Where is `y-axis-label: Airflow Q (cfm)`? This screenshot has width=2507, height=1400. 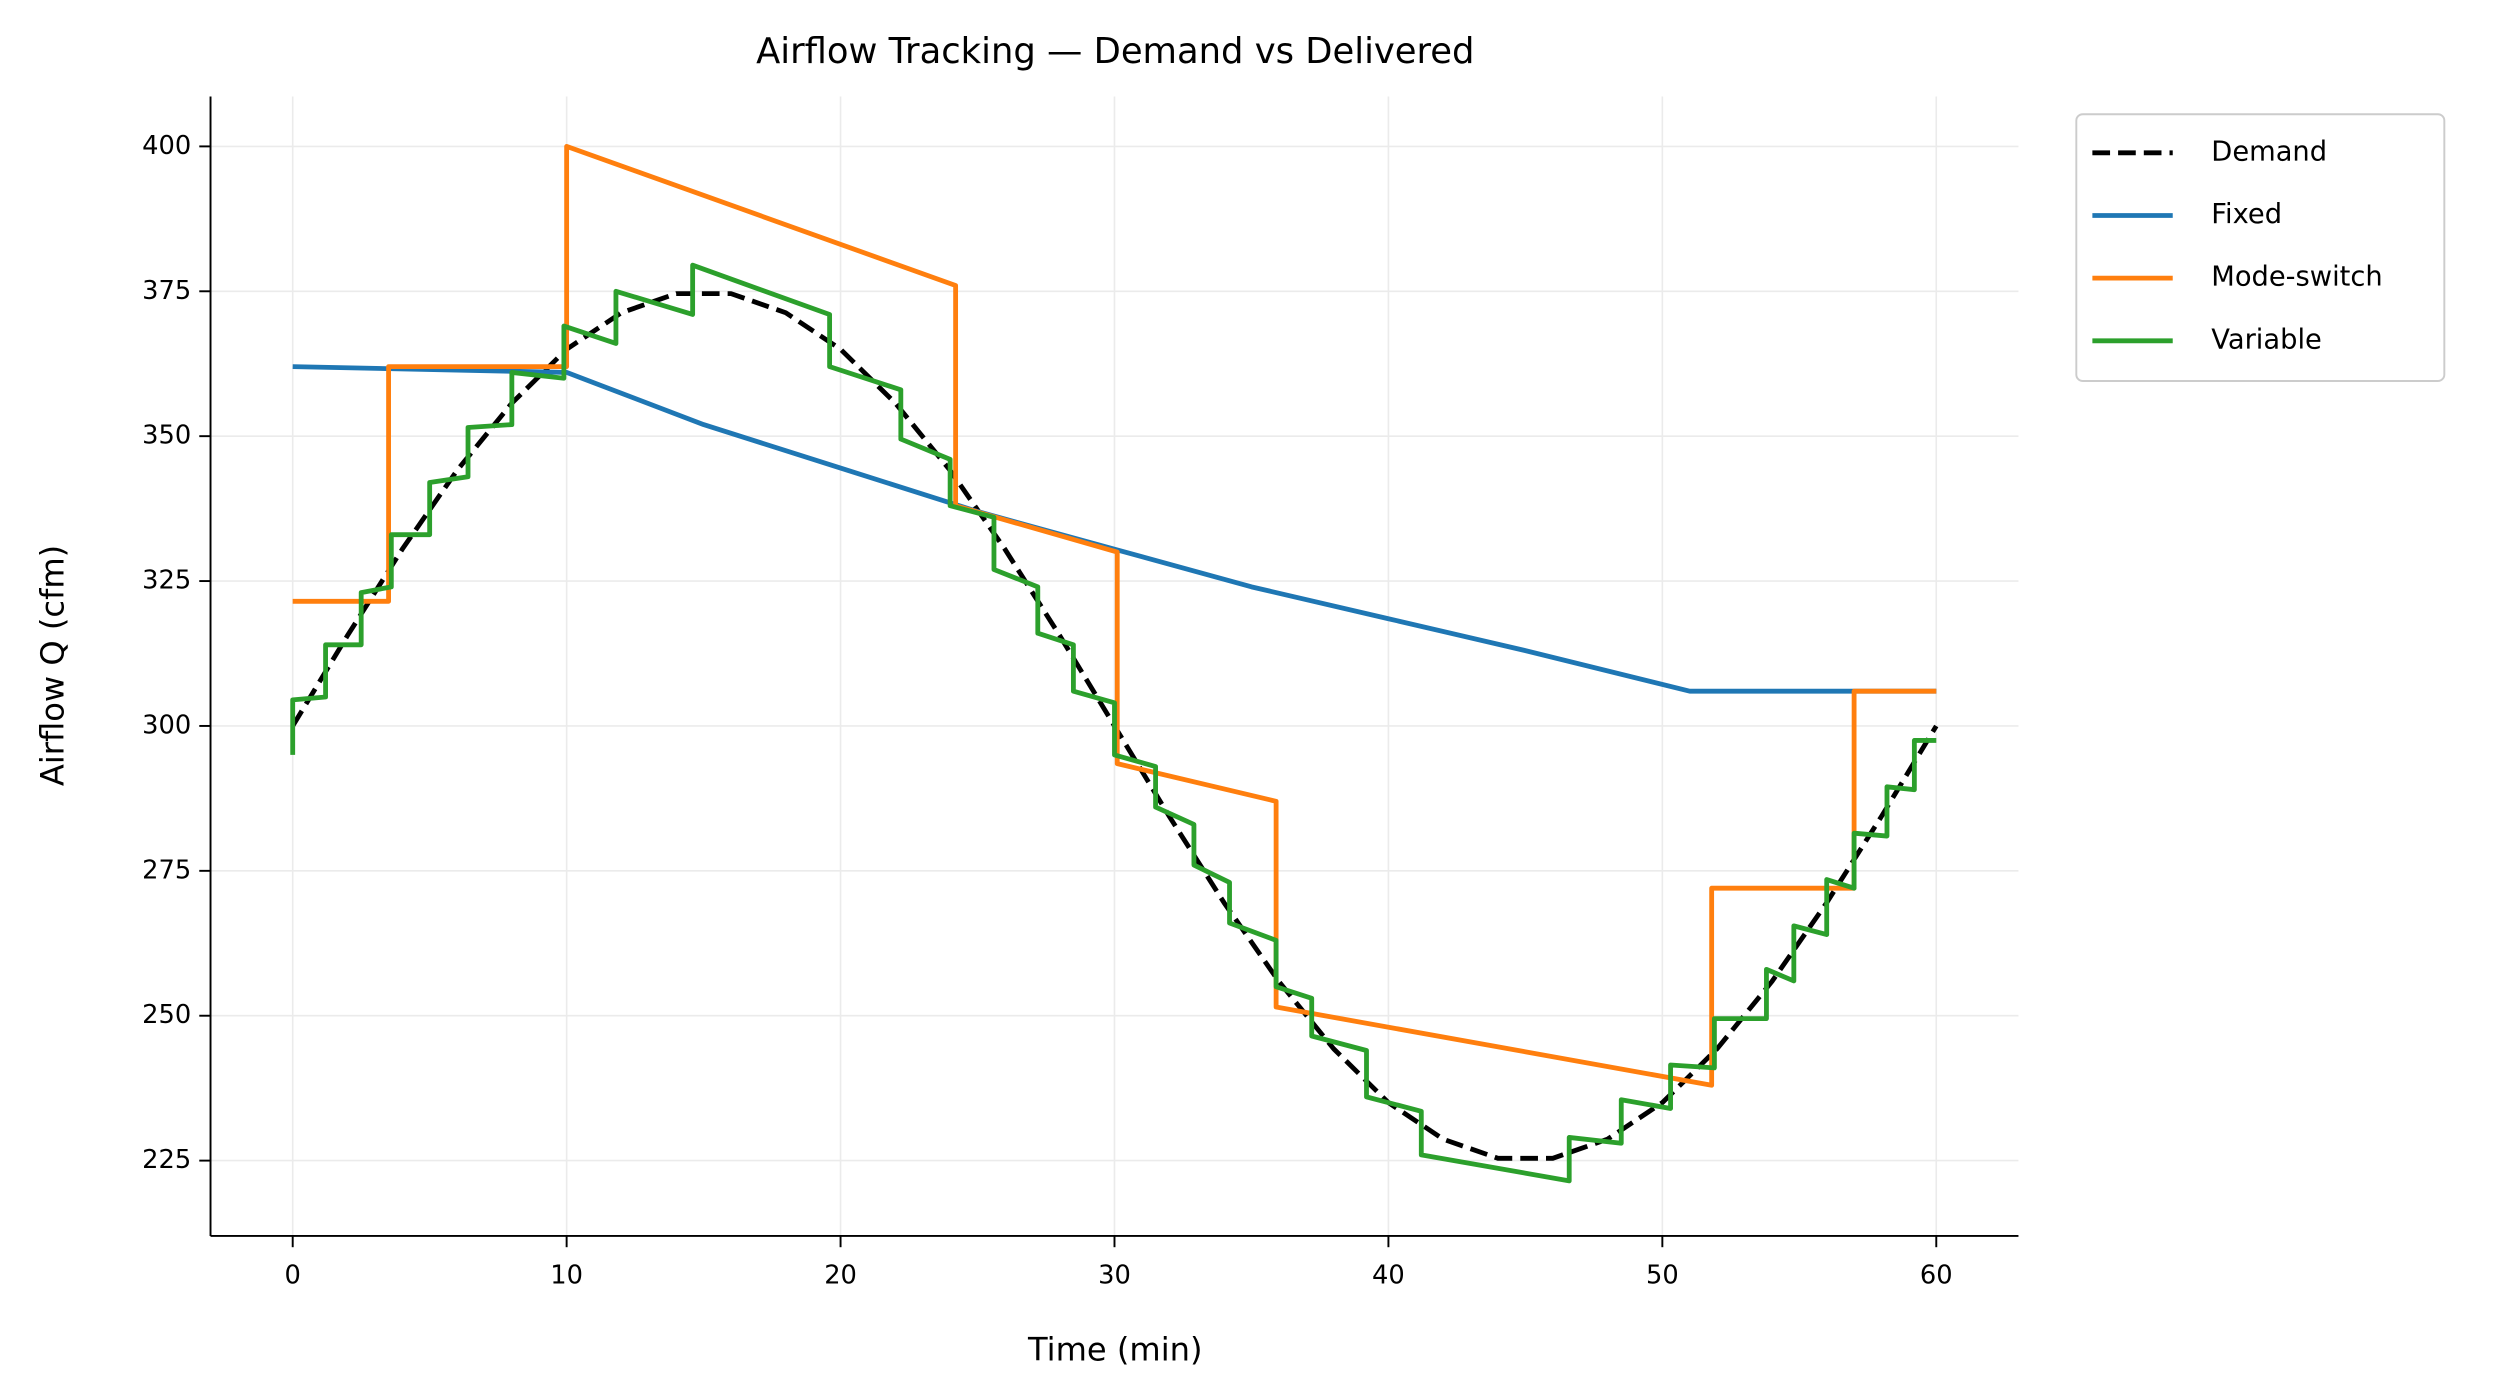 y-axis-label: Airflow Q (cfm) is located at coordinates (53, 665).